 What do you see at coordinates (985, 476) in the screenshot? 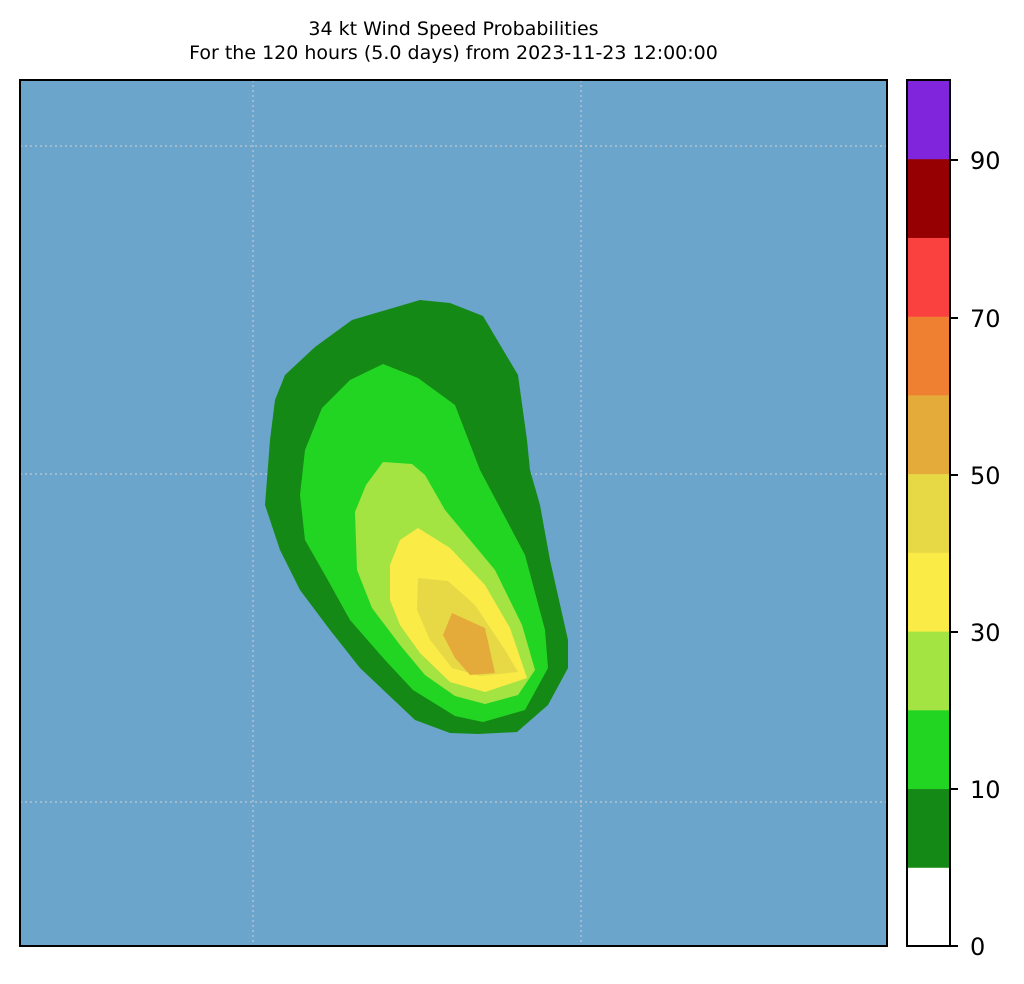
I see `colorbar-tick-label: 50` at bounding box center [985, 476].